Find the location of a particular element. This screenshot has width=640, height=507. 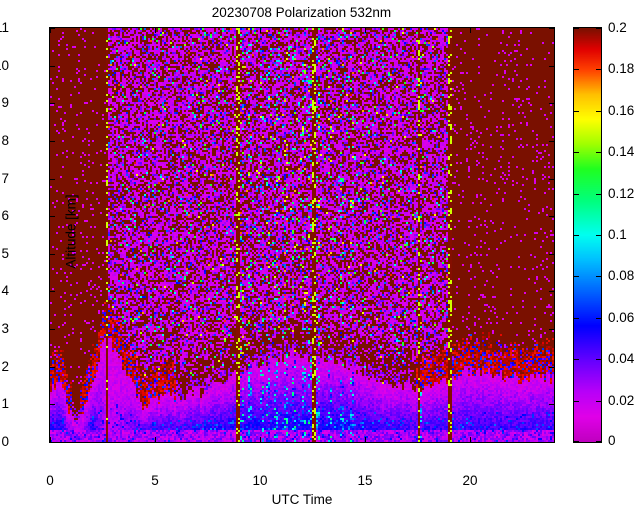

y-tick-label: 5 is located at coordinates (5, 253).